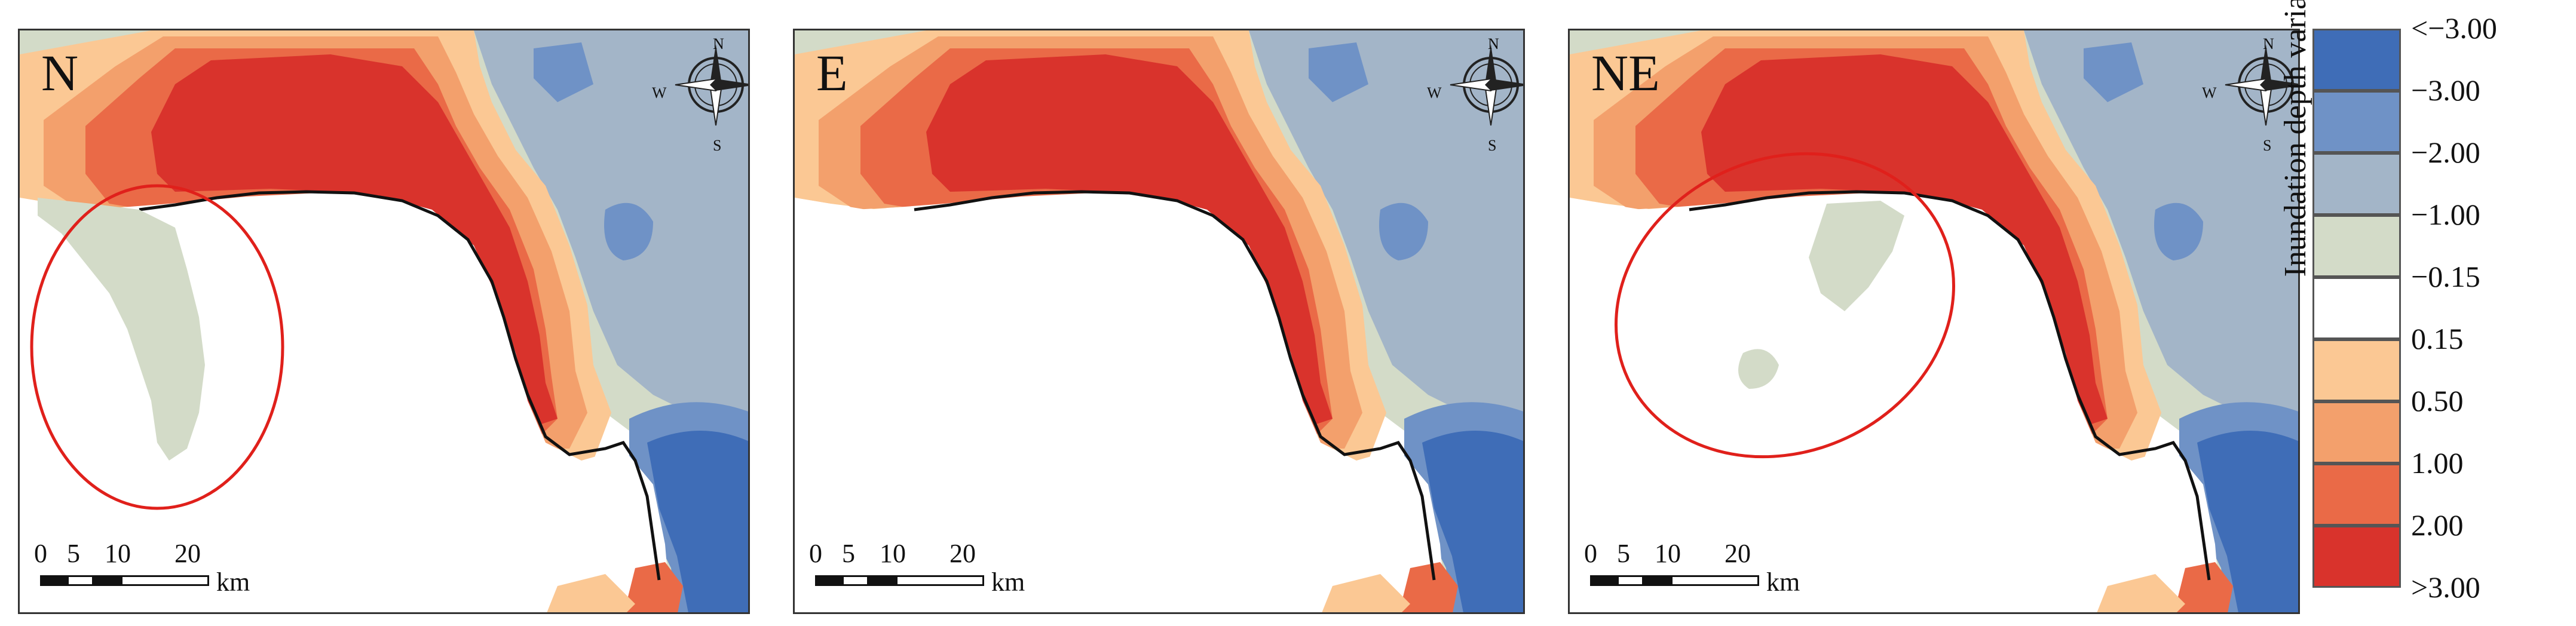 The height and width of the screenshot is (626, 2576). I want to click on legend-label: 1.00, so click(2438, 463).